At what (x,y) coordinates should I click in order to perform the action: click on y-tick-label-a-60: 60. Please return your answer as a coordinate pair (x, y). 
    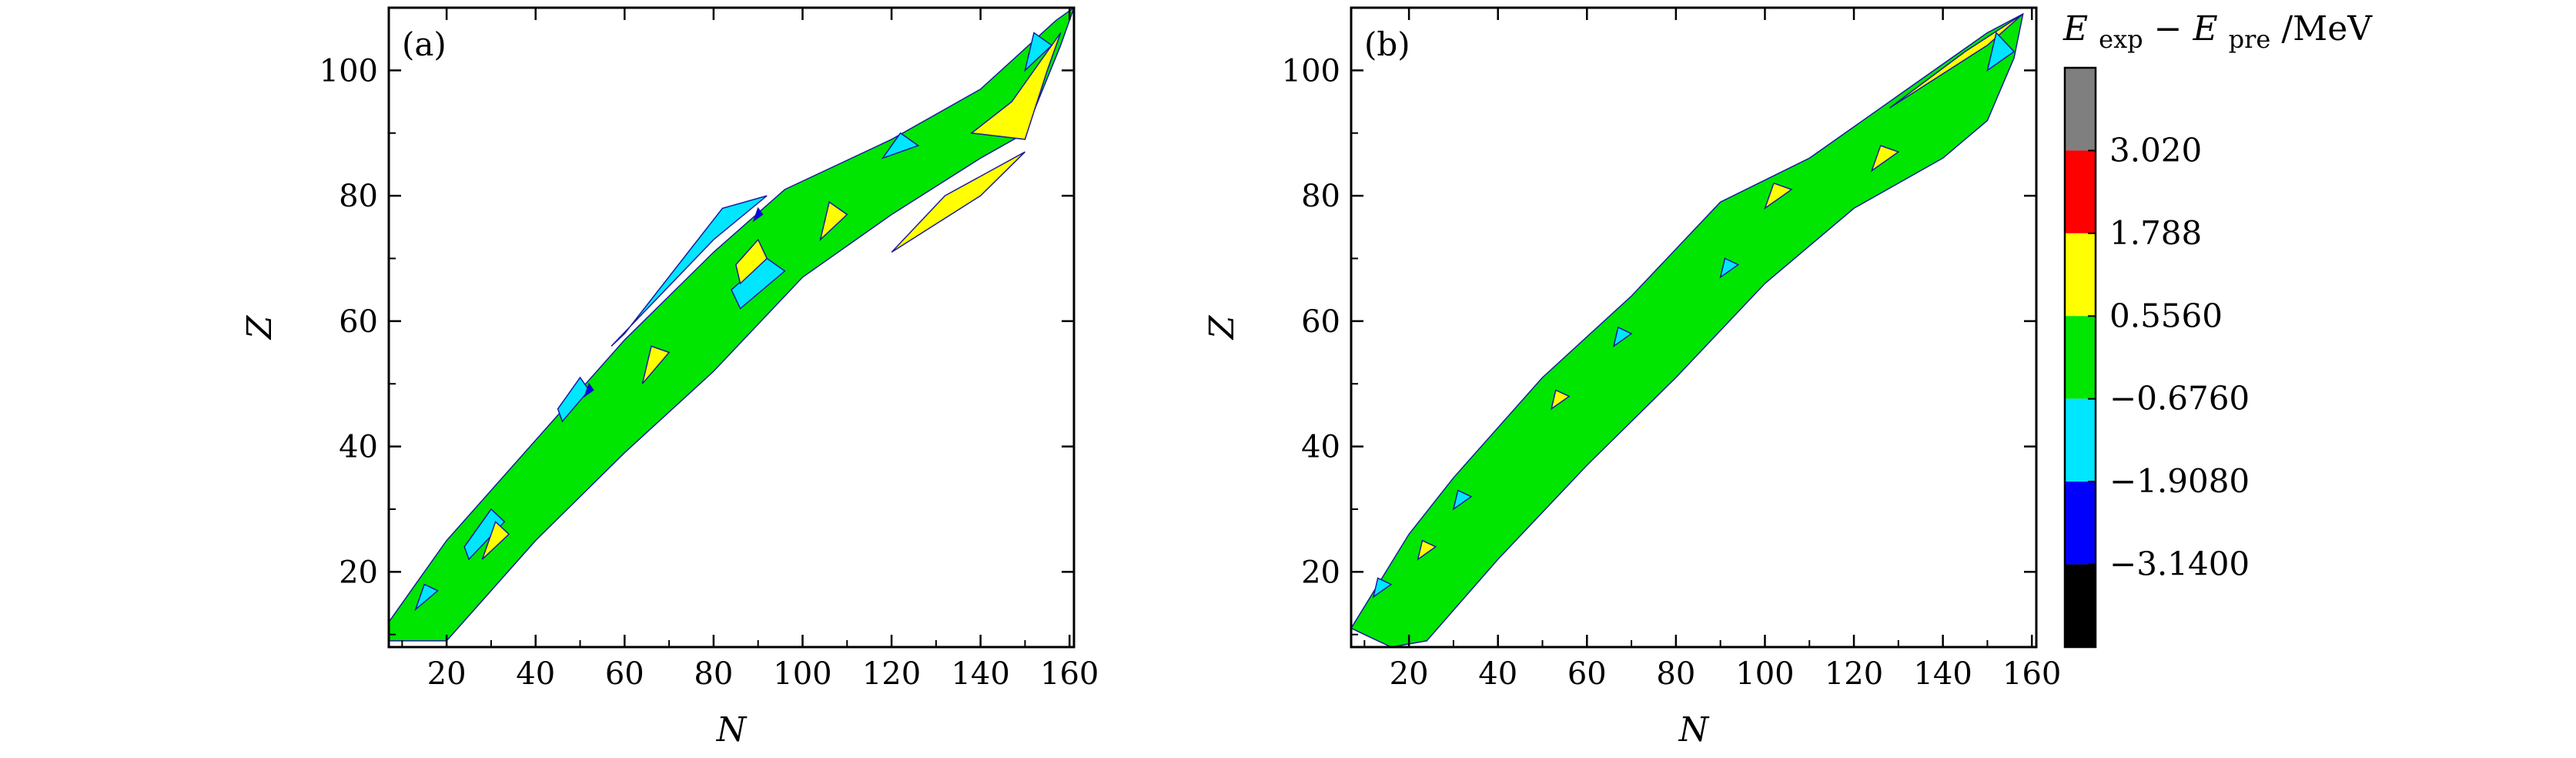
    Looking at the image, I should click on (359, 322).